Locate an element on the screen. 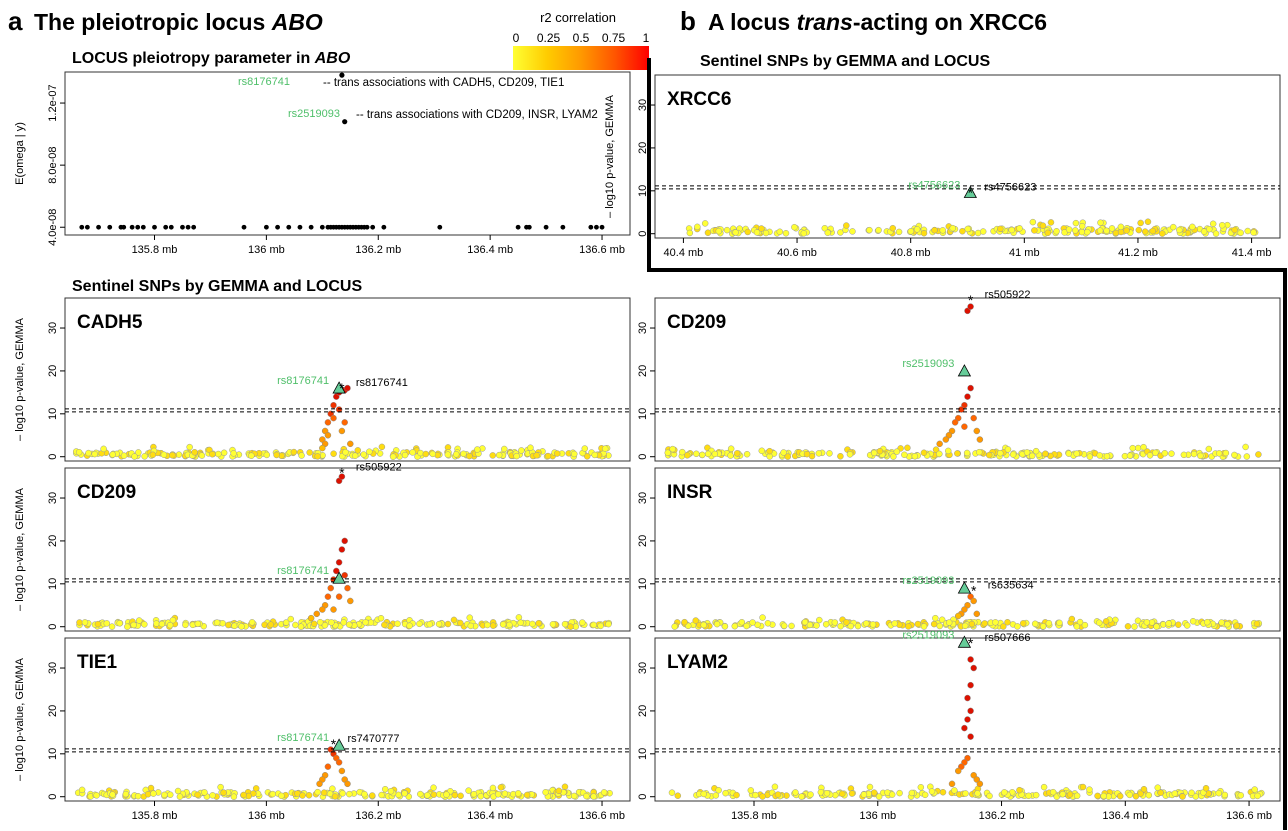 This screenshot has width=1288, height=831. sentinel-title-b: Sentinel SNPs by GEMMA and LOCUS is located at coordinates (845, 61).